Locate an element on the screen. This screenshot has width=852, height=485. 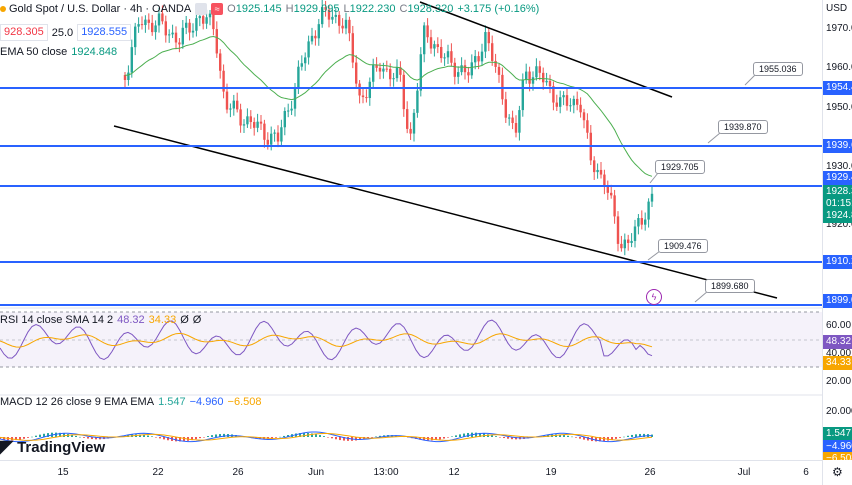
rsi-legend: RSI 14 close SMA 14 2 48.32 34.33 Ø Ø is located at coordinates (102, 320).